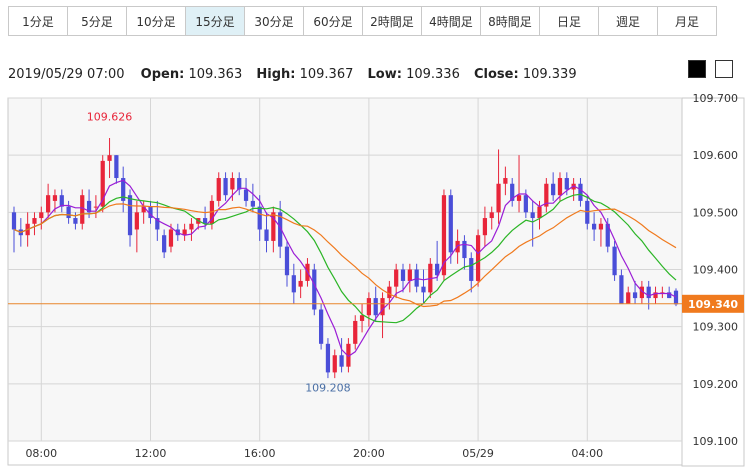 This screenshot has width=745, height=470. I want to click on tab-3: 15分足, so click(215, 21).